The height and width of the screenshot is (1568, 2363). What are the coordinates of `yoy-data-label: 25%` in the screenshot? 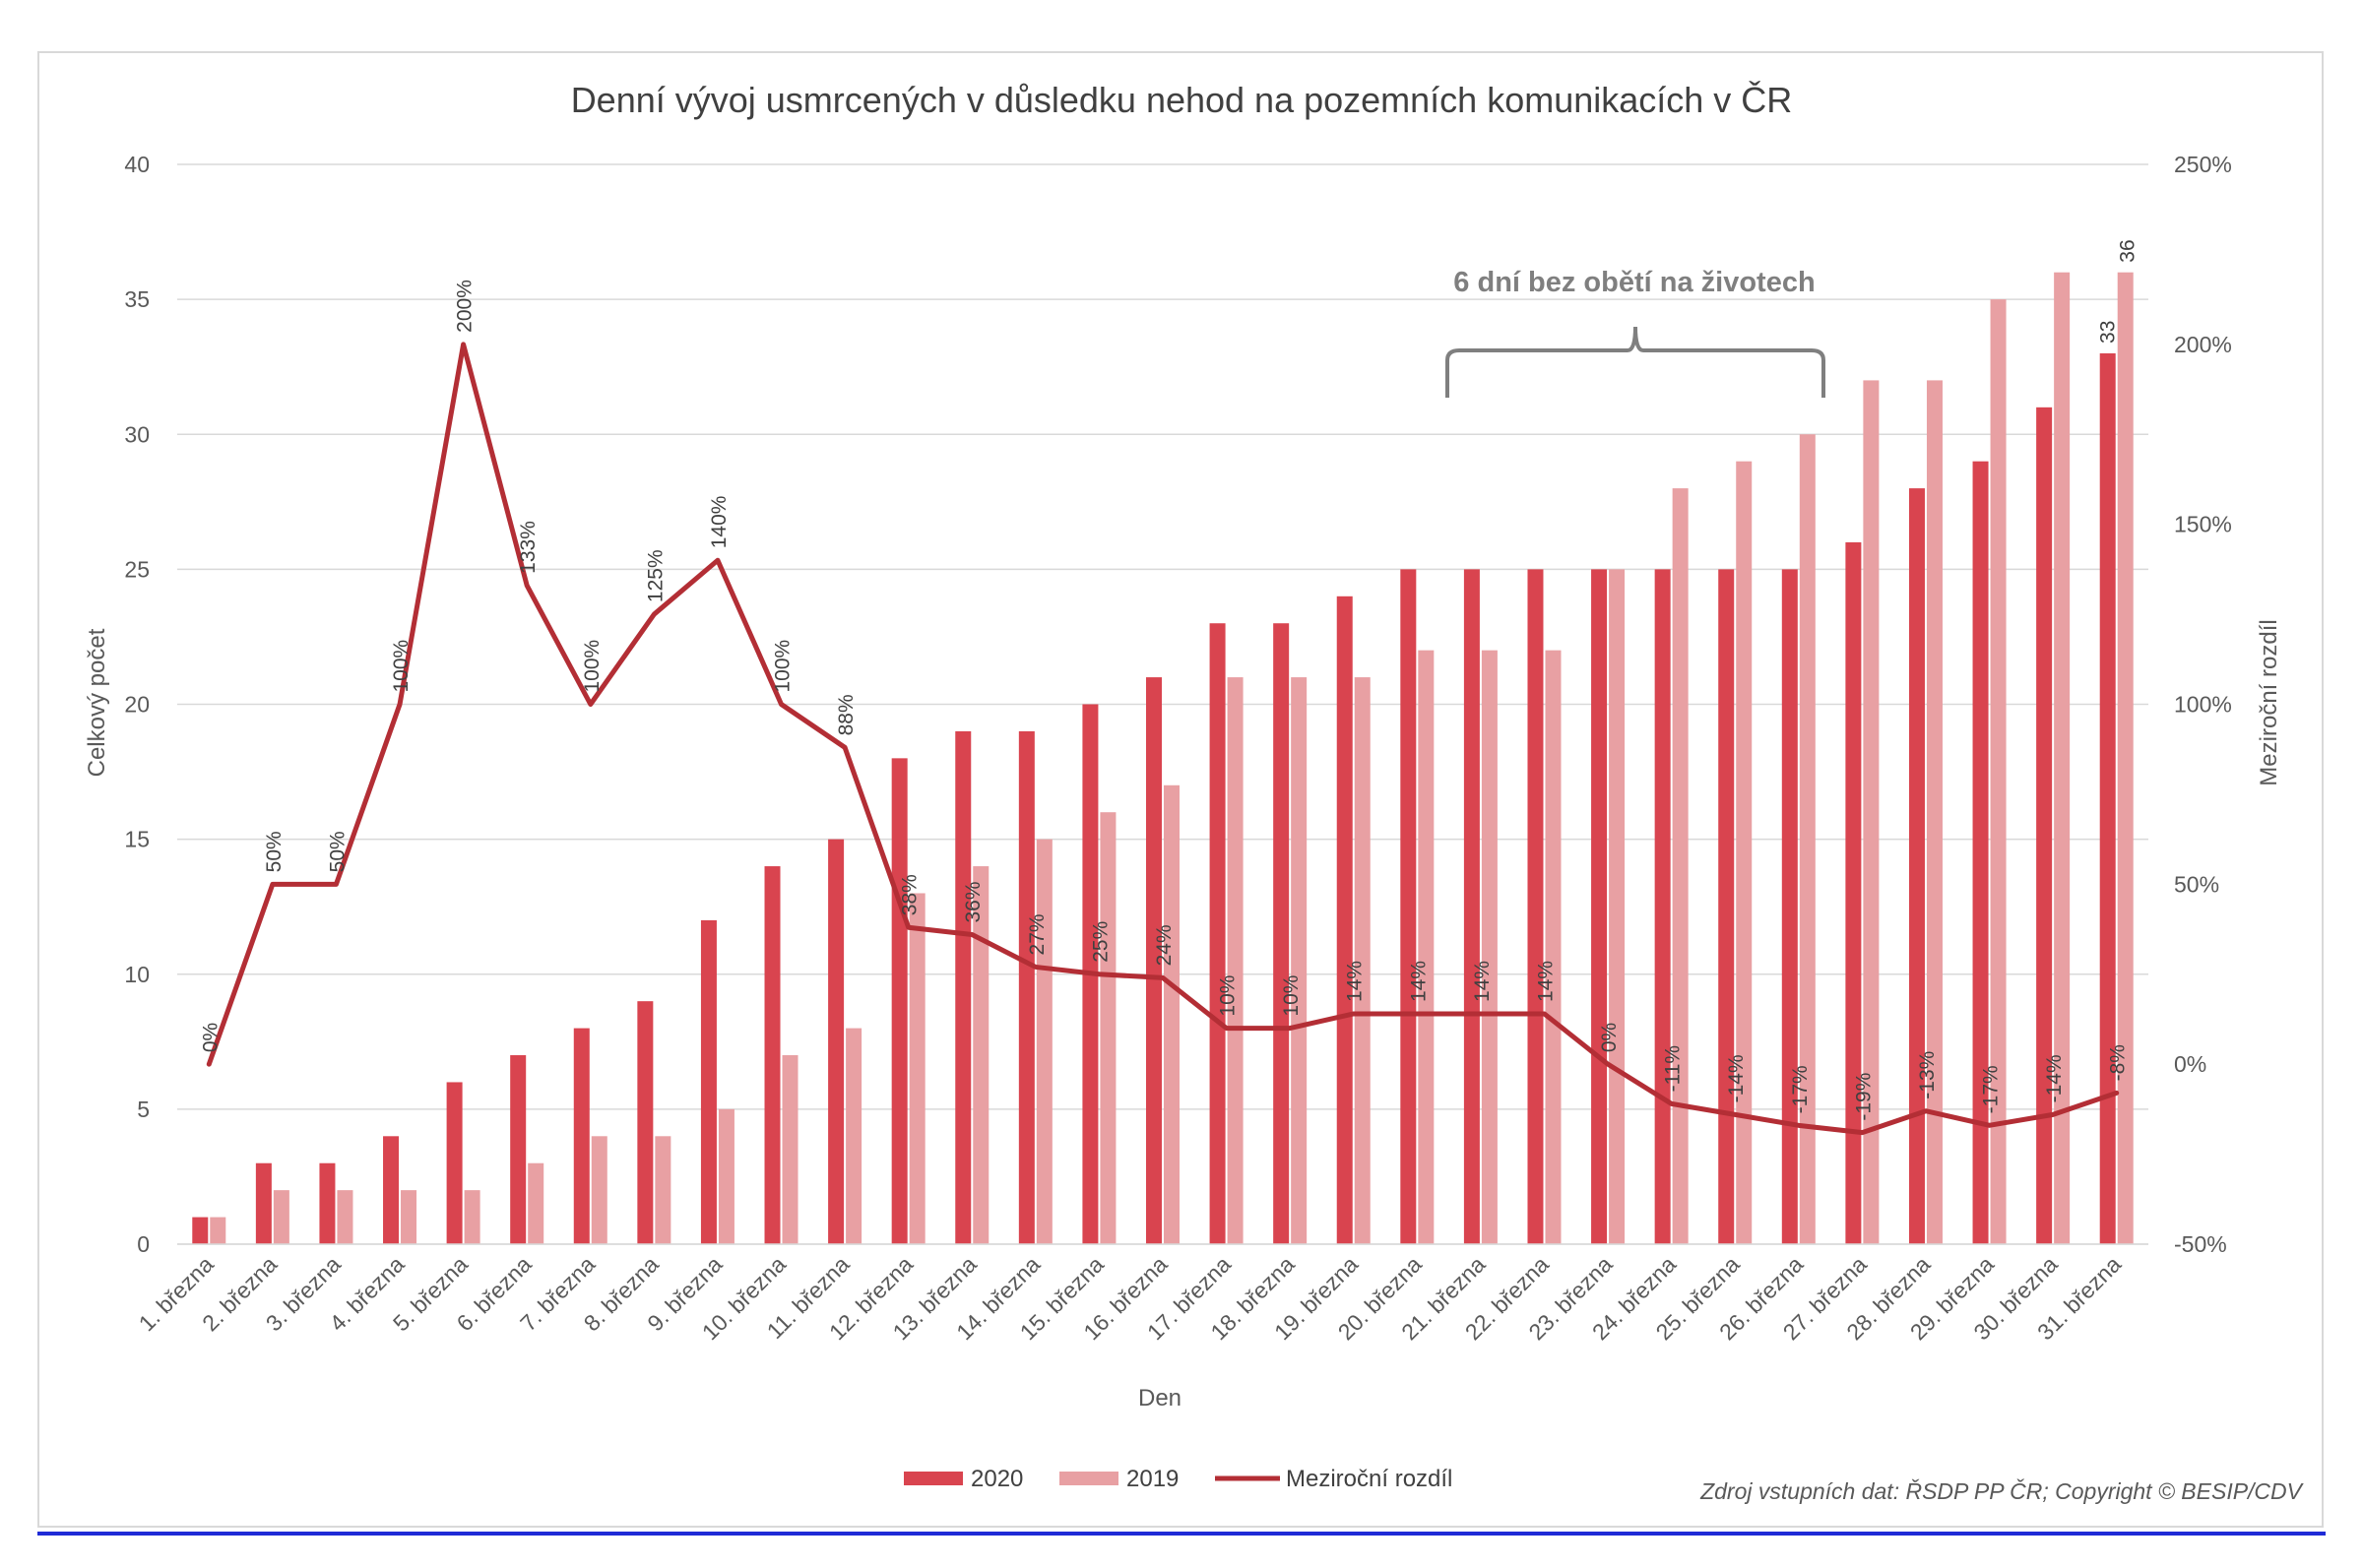 It's located at (1100, 942).